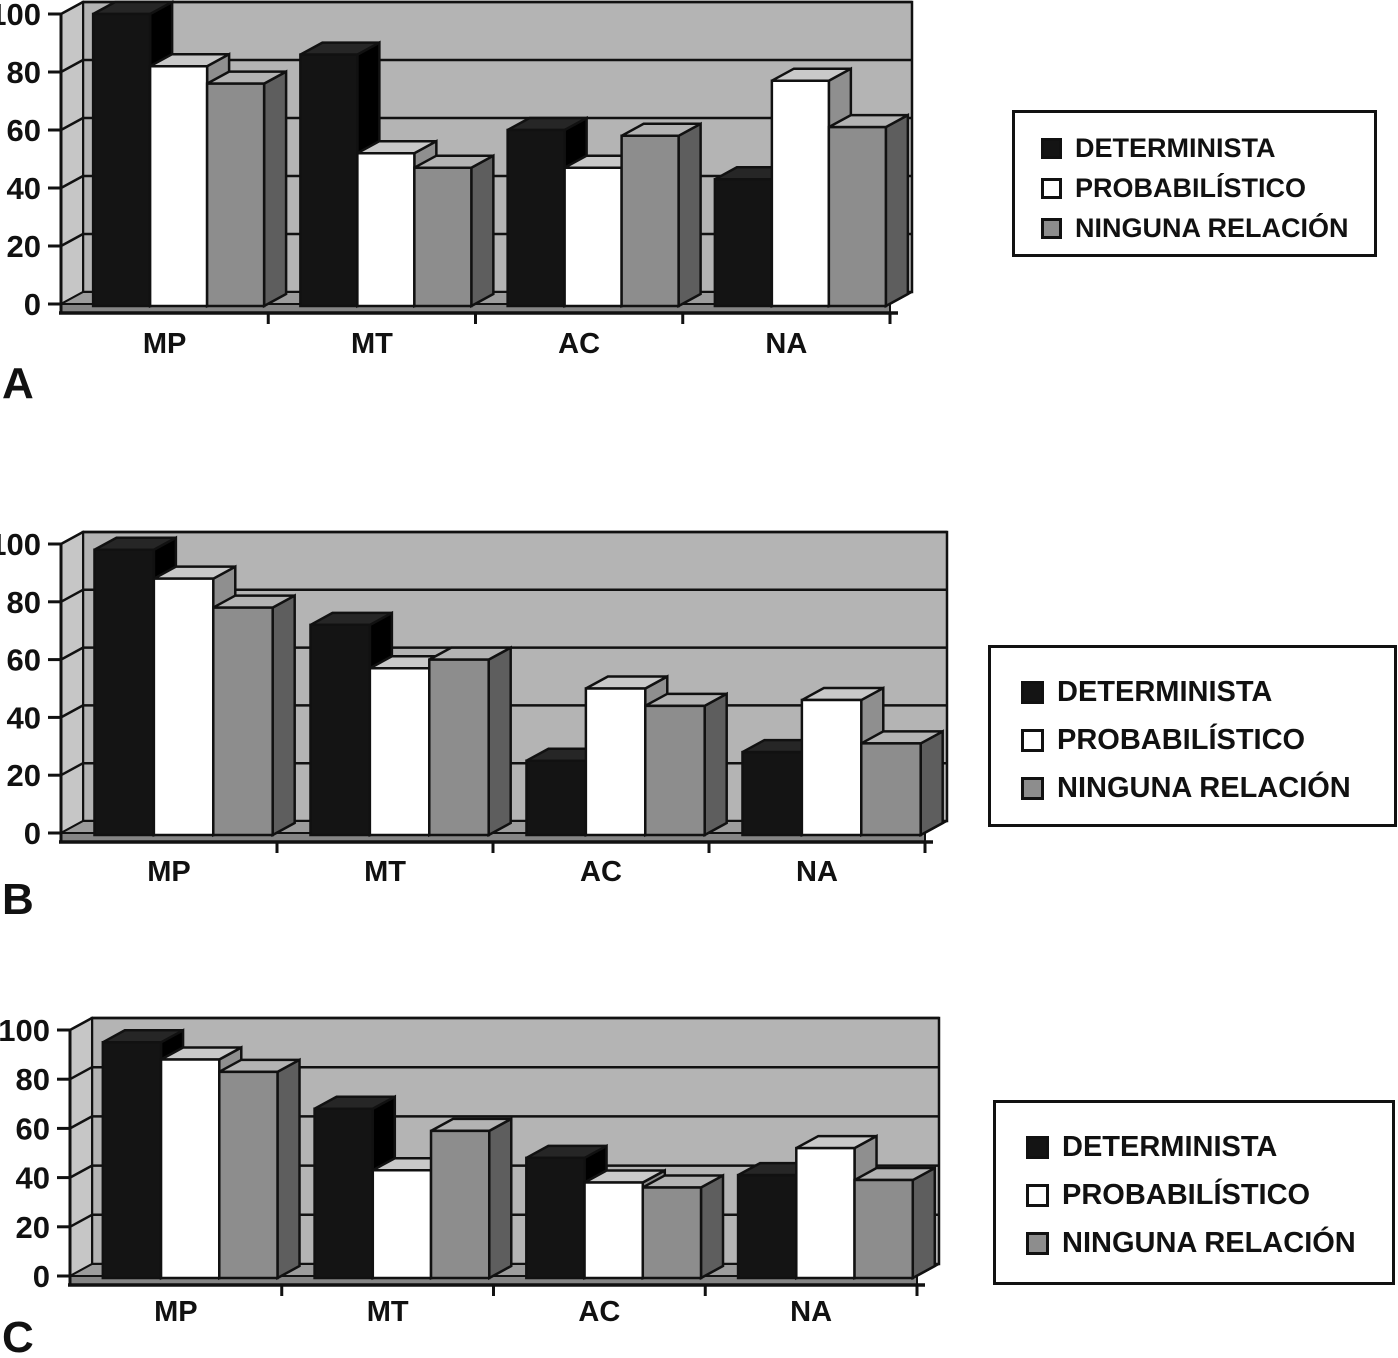 The image size is (1398, 1358). Describe the element at coordinates (24, 72) in the screenshot. I see `y-tick-label: 80` at that location.